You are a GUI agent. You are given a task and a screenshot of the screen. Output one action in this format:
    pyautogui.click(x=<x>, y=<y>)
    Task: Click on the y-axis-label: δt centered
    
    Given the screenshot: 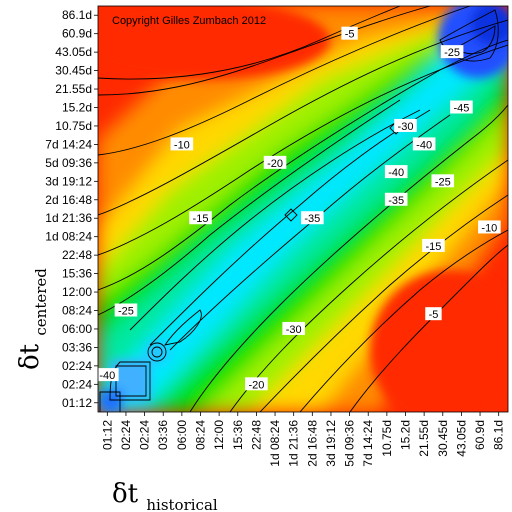 What is the action you would take?
    pyautogui.click(x=32, y=319)
    